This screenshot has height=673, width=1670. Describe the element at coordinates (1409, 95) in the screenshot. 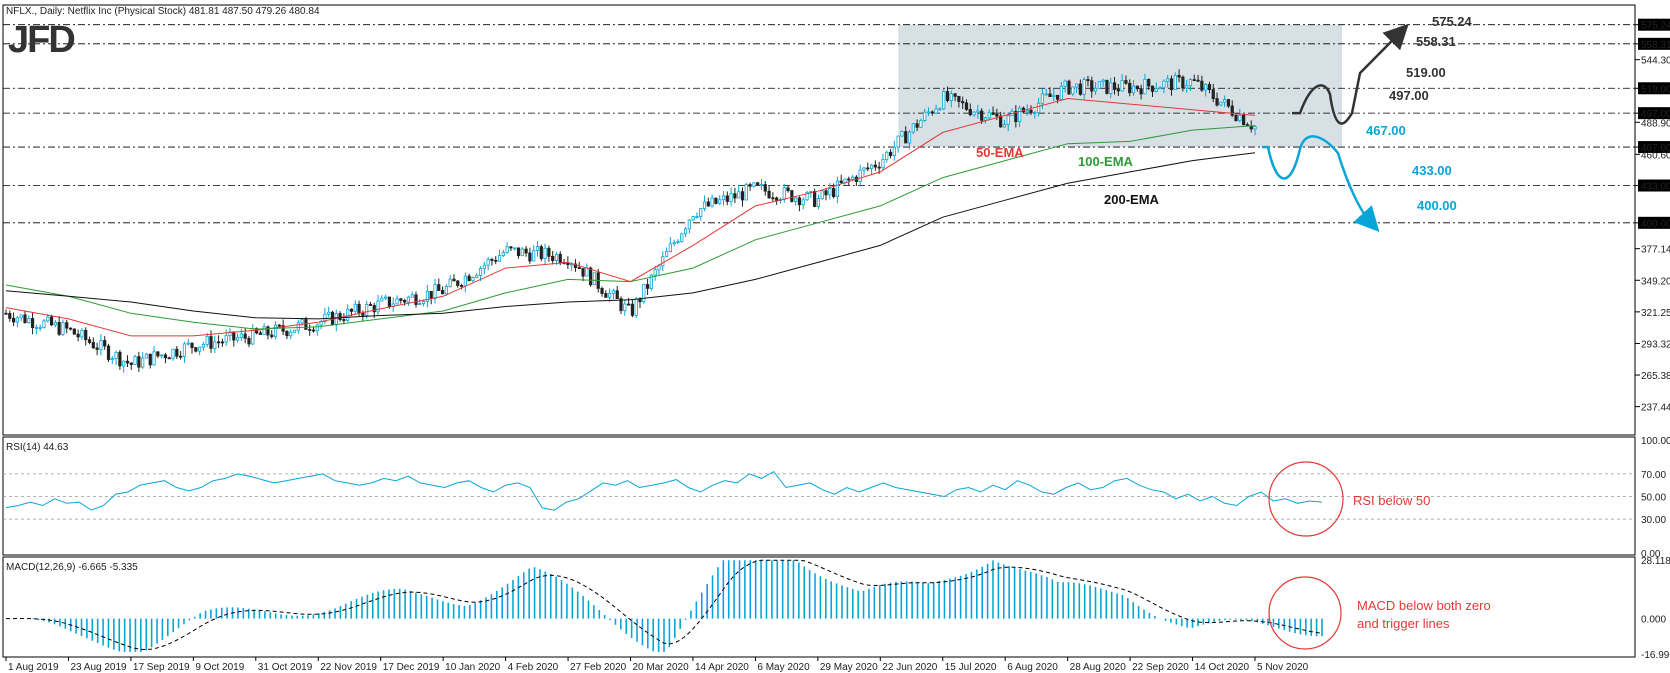

I see `label-497: 497.00` at that location.